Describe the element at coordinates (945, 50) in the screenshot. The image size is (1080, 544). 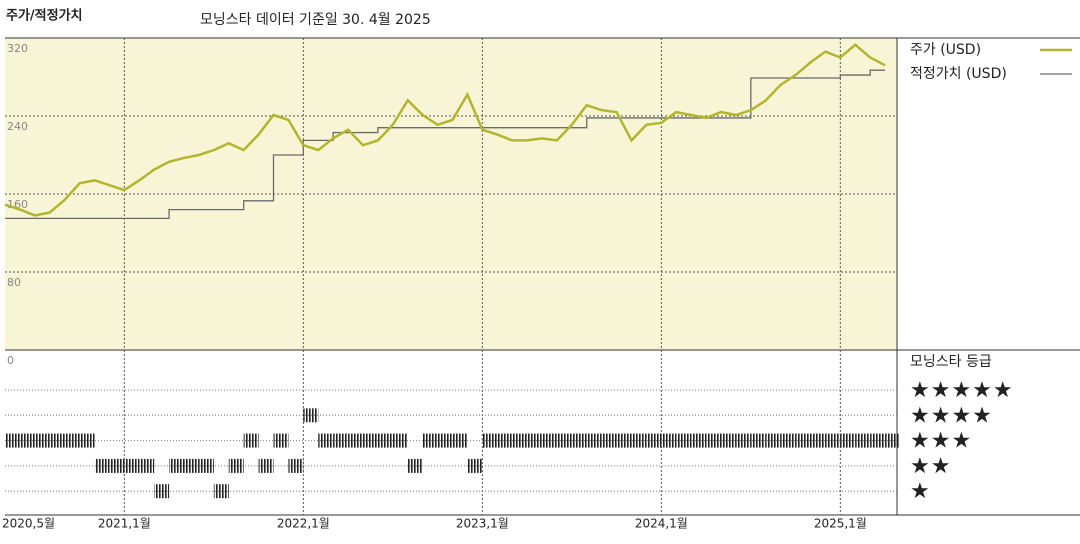
I see `legend-label: 주가 (USD)` at that location.